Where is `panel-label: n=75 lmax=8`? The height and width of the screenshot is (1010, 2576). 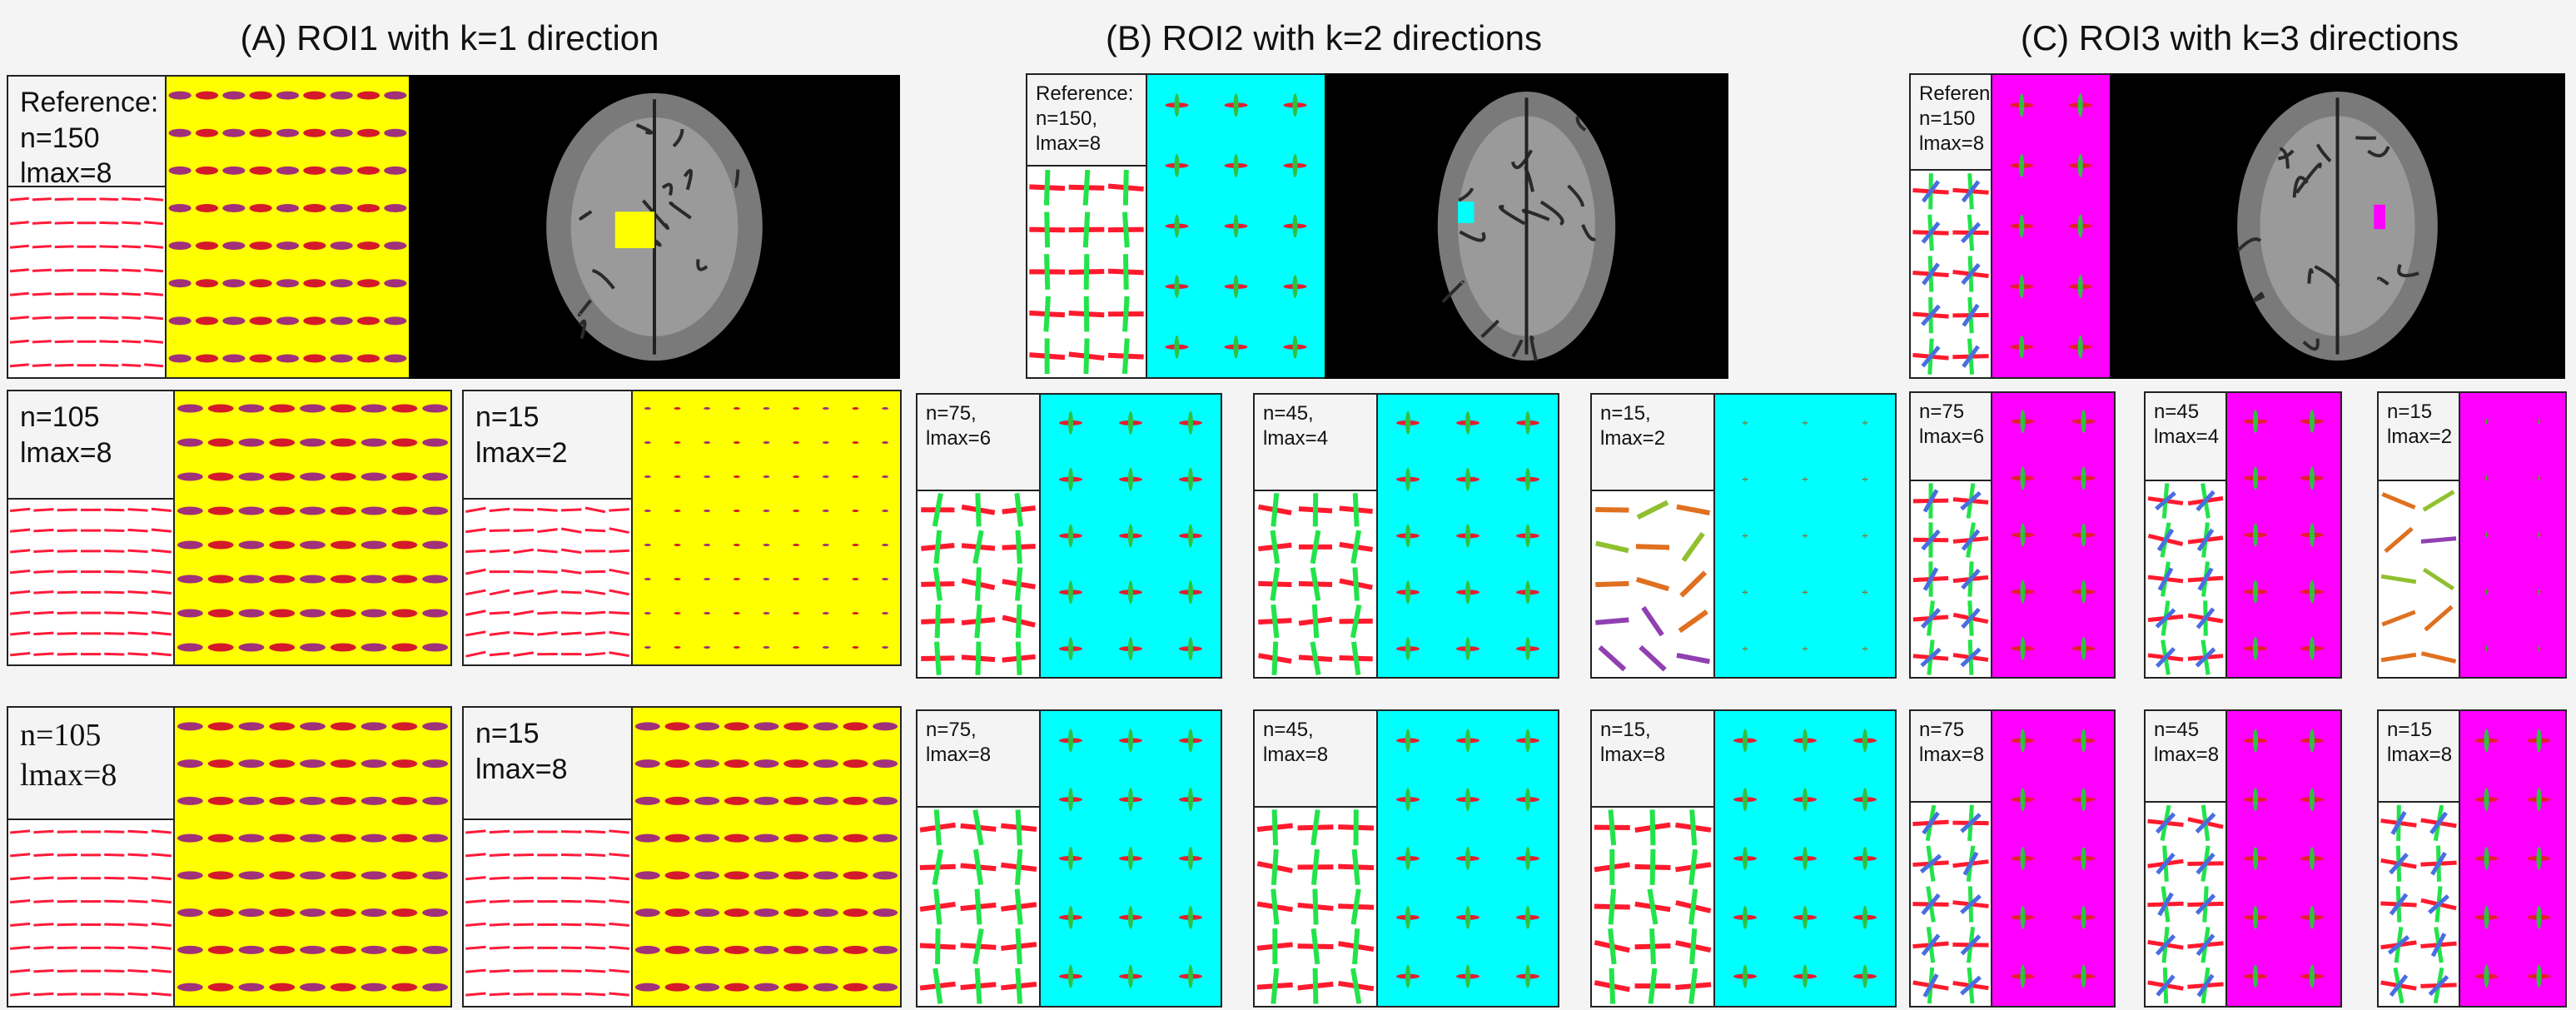 panel-label: n=75 lmax=8 is located at coordinates (1950, 756).